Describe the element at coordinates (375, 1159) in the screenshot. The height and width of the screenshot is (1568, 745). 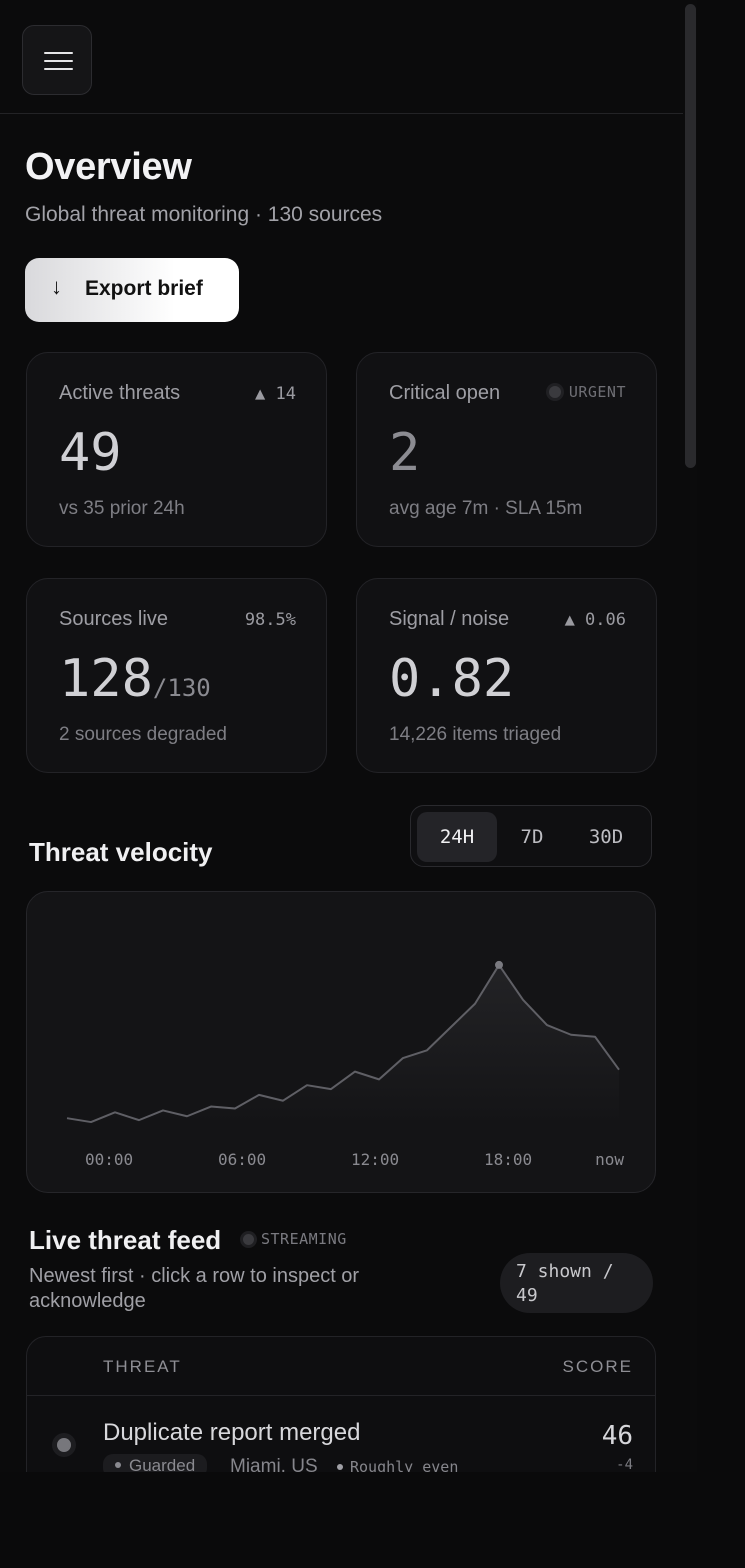
I see `x-tick-label: 12:00` at that location.